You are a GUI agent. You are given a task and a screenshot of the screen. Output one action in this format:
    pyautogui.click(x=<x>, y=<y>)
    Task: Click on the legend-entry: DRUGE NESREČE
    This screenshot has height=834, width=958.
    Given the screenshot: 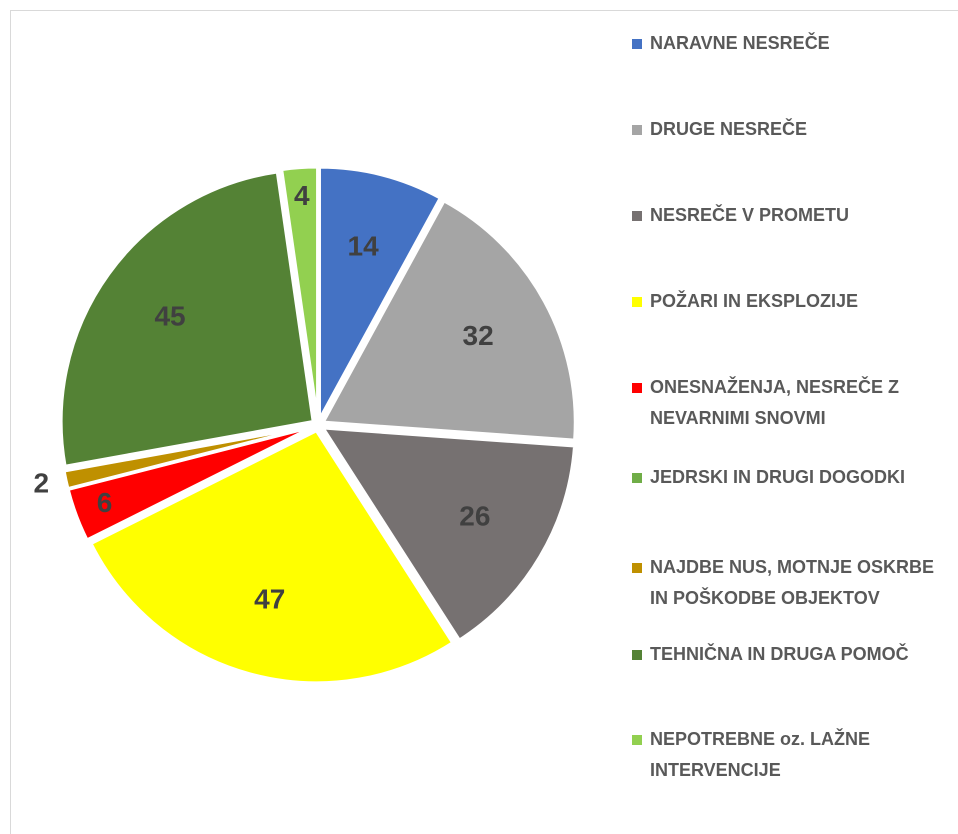 What is the action you would take?
    pyautogui.click(x=786, y=129)
    